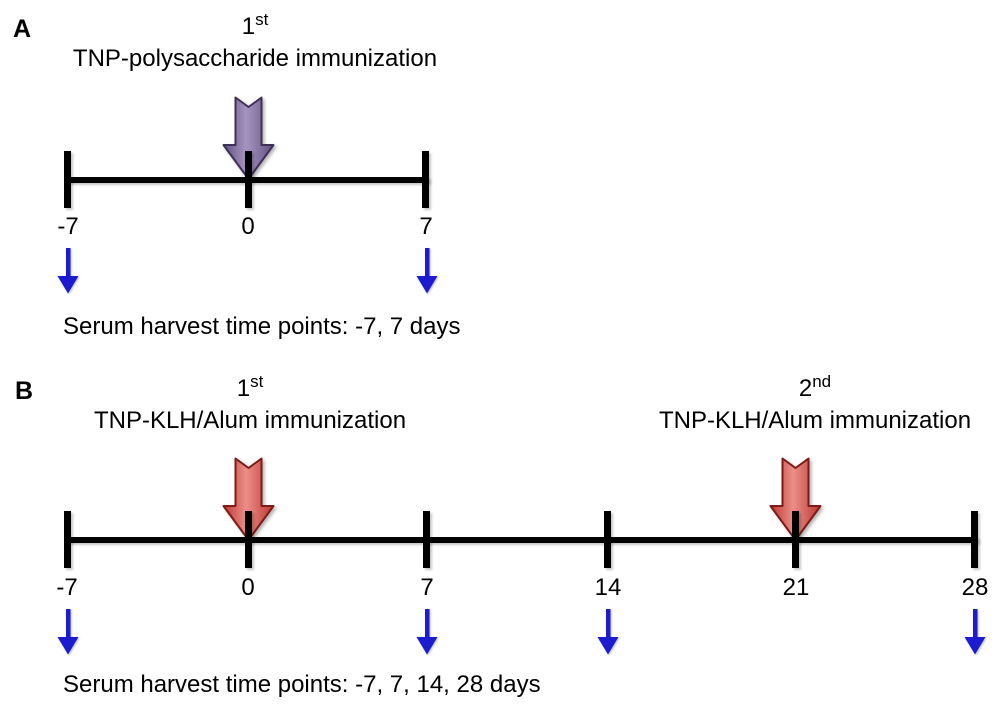  I want to click on panel-b-event-2-ordinal: 2nd, so click(807, 389).